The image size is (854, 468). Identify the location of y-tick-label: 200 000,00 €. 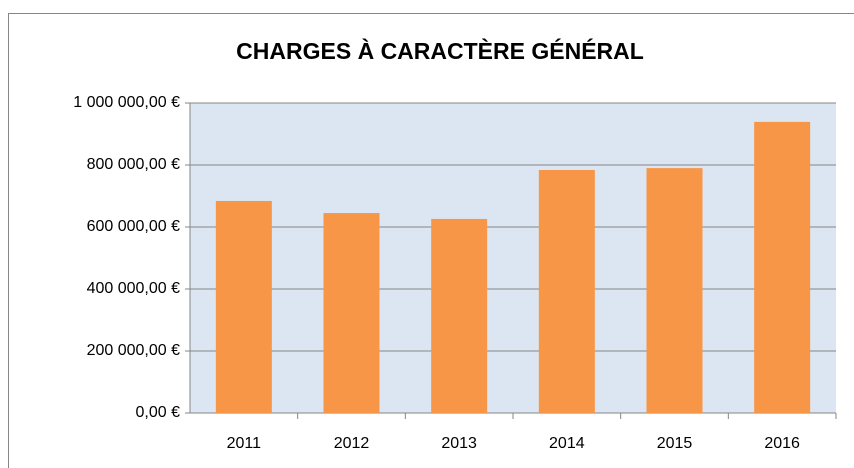
(134, 350).